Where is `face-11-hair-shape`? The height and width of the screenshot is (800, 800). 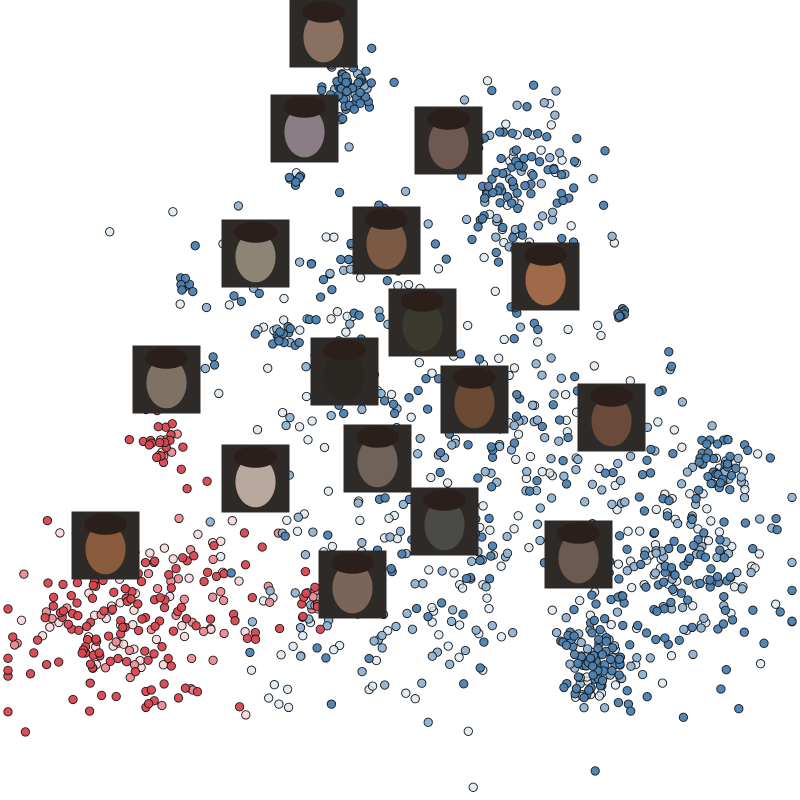
face-11-hair-shape is located at coordinates (611, 396).